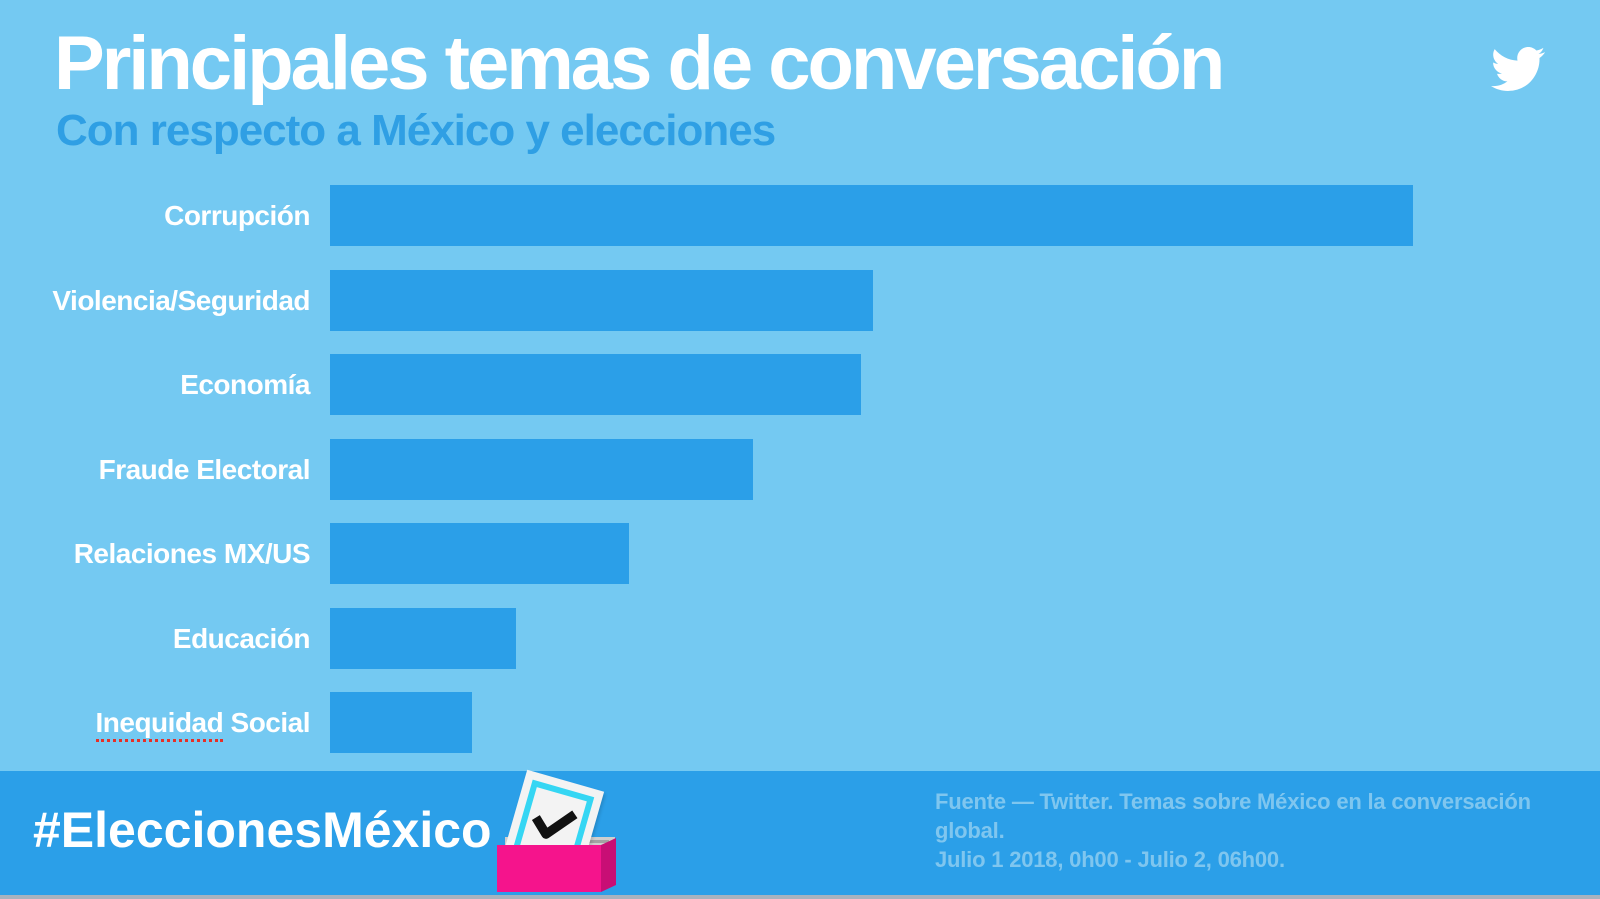 The height and width of the screenshot is (899, 1600). Describe the element at coordinates (159, 724) in the screenshot. I see `spellcheck-underline: Inequidad` at that location.